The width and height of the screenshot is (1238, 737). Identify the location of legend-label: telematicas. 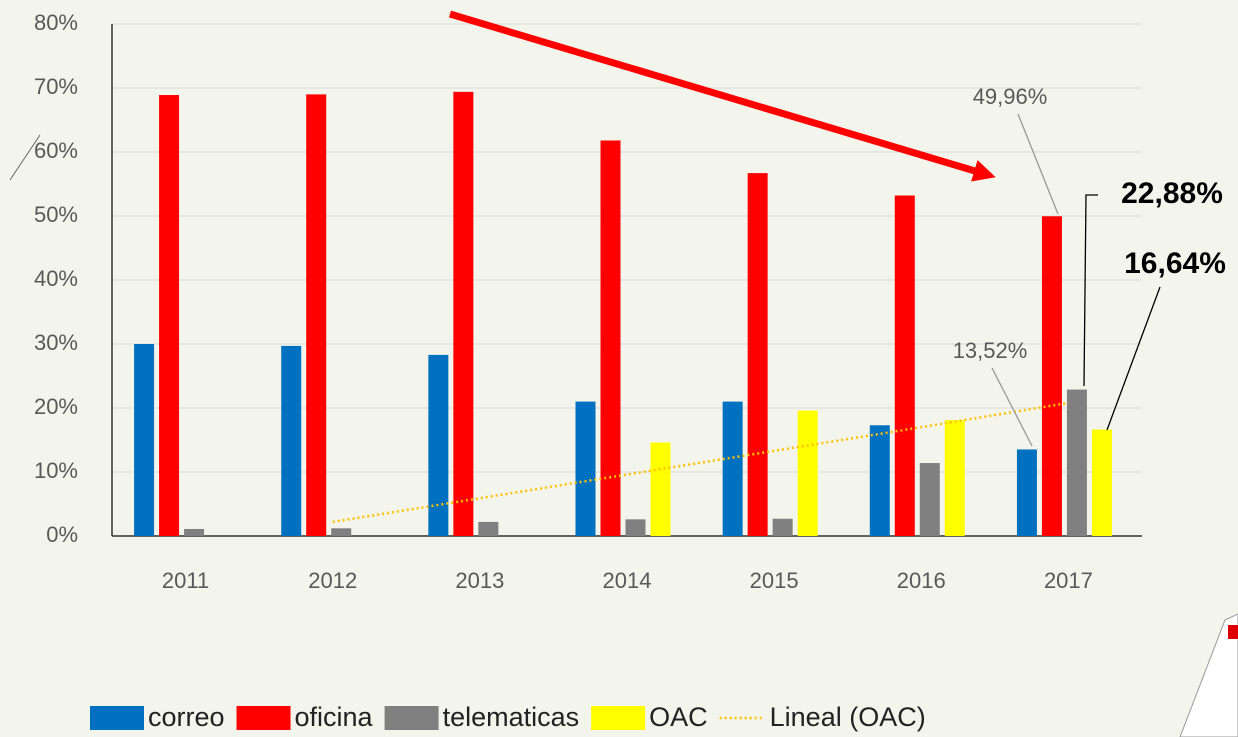
(511, 717).